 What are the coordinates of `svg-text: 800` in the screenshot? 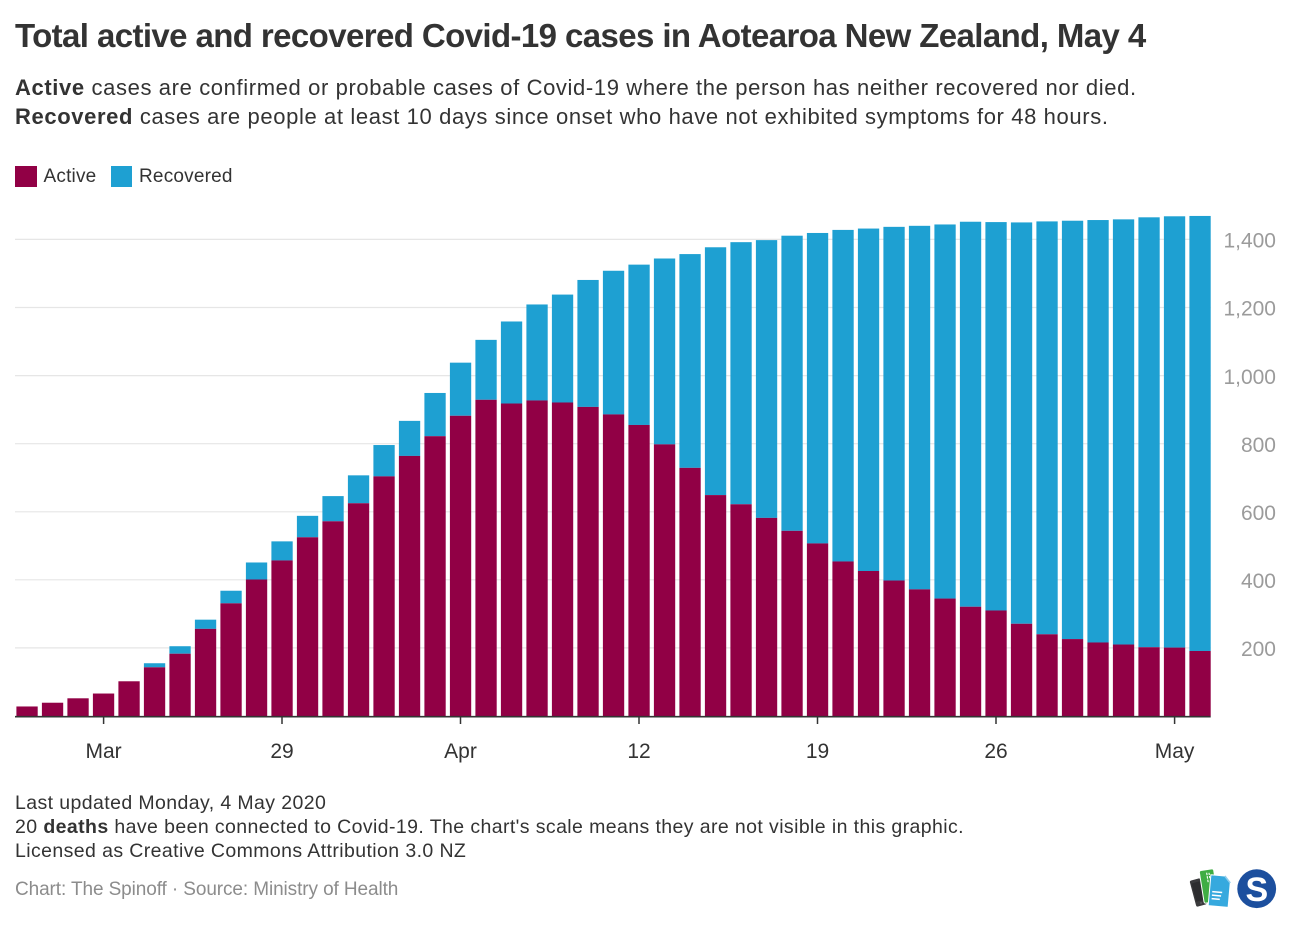 It's located at (1258, 445).